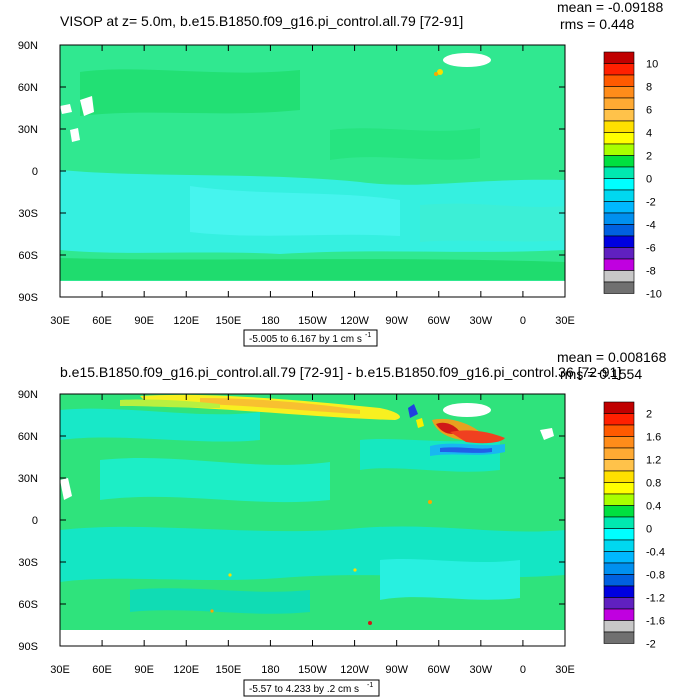 Image resolution: width=700 pixels, height=700 pixels. Describe the element at coordinates (610, 7) in the screenshot. I see `mean-label: mean = -0.09188` at that location.